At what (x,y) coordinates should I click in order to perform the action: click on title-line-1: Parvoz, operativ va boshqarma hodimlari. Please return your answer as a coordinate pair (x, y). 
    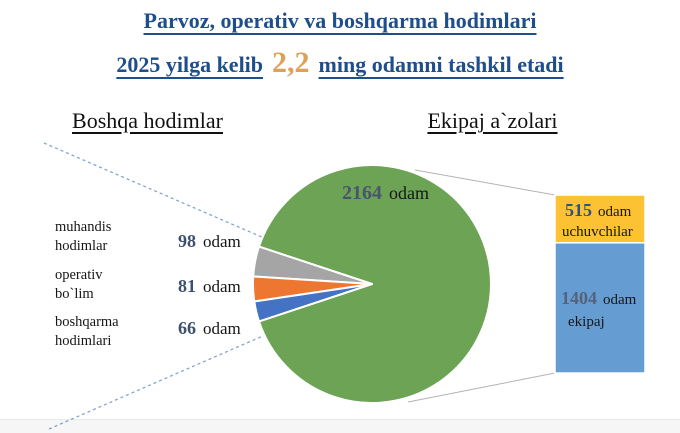
    Looking at the image, I should click on (340, 20).